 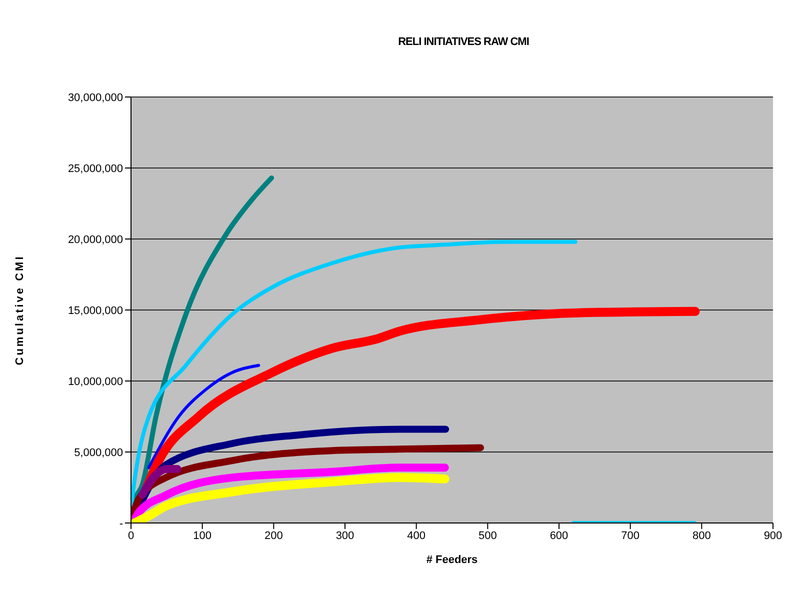 What do you see at coordinates (487, 536) in the screenshot?
I see `x-tick-label: 500` at bounding box center [487, 536].